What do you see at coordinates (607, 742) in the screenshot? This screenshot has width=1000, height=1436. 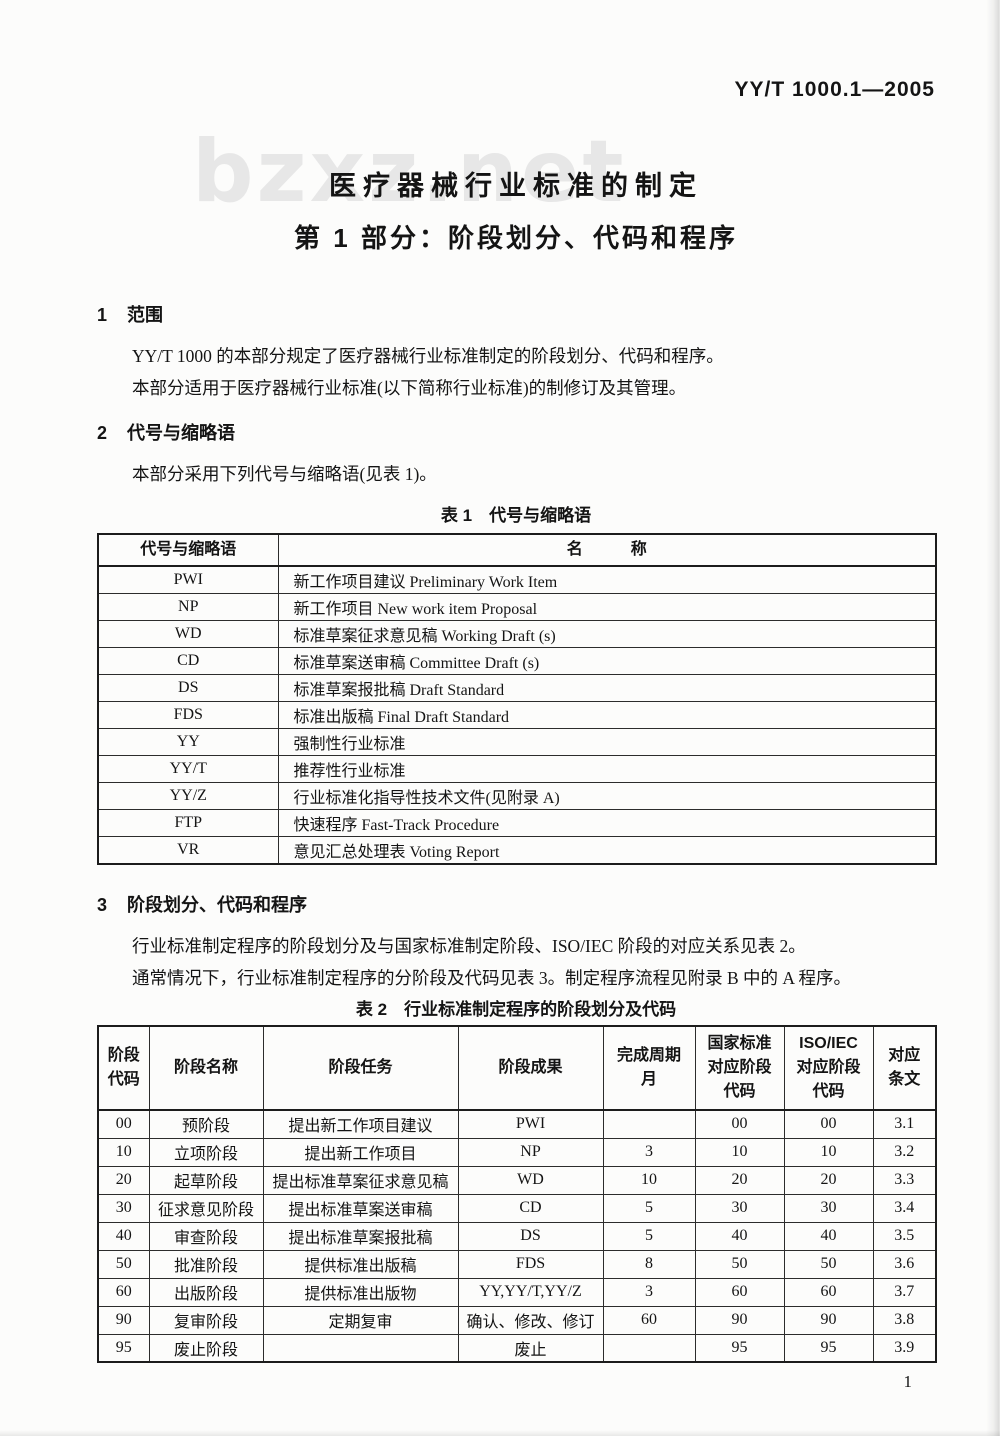 I see `table-cell: 强制性行业标准` at bounding box center [607, 742].